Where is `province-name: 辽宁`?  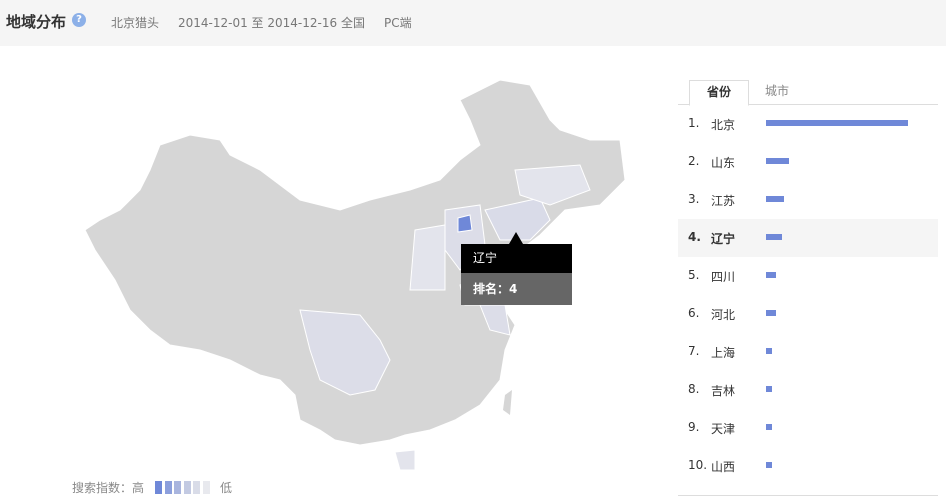
province-name: 辽宁 is located at coordinates (723, 239).